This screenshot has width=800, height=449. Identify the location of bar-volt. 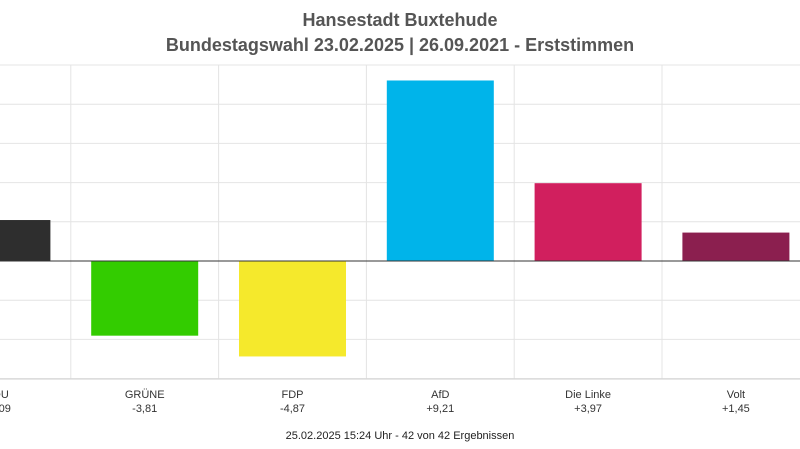
(736, 246).